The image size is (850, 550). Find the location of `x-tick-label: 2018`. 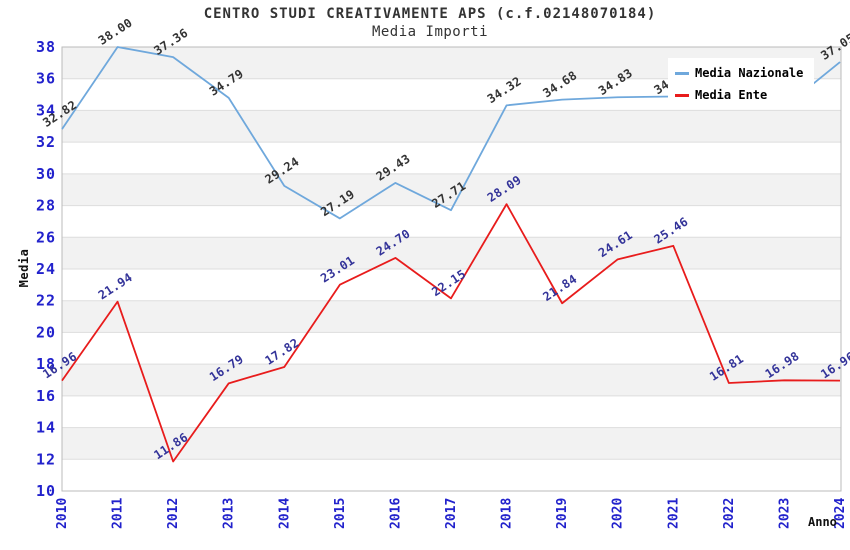

x-tick-label: 2018 is located at coordinates (507, 513).